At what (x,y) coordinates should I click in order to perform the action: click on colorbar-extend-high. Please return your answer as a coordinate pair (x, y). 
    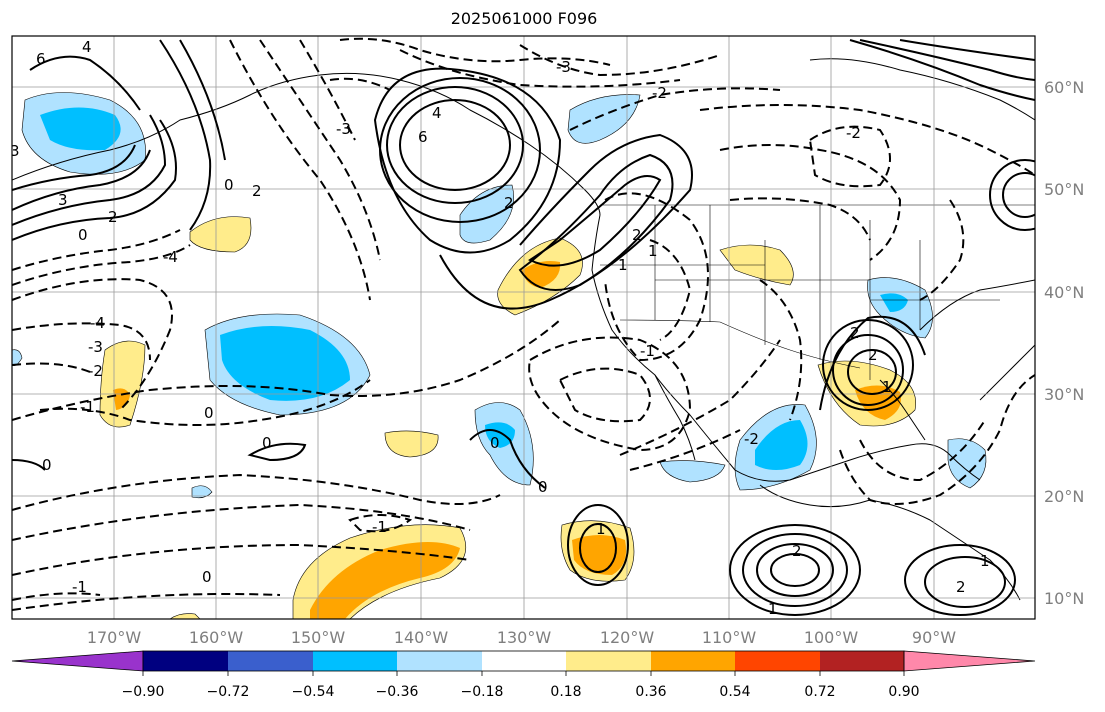
    Looking at the image, I should click on (969, 661).